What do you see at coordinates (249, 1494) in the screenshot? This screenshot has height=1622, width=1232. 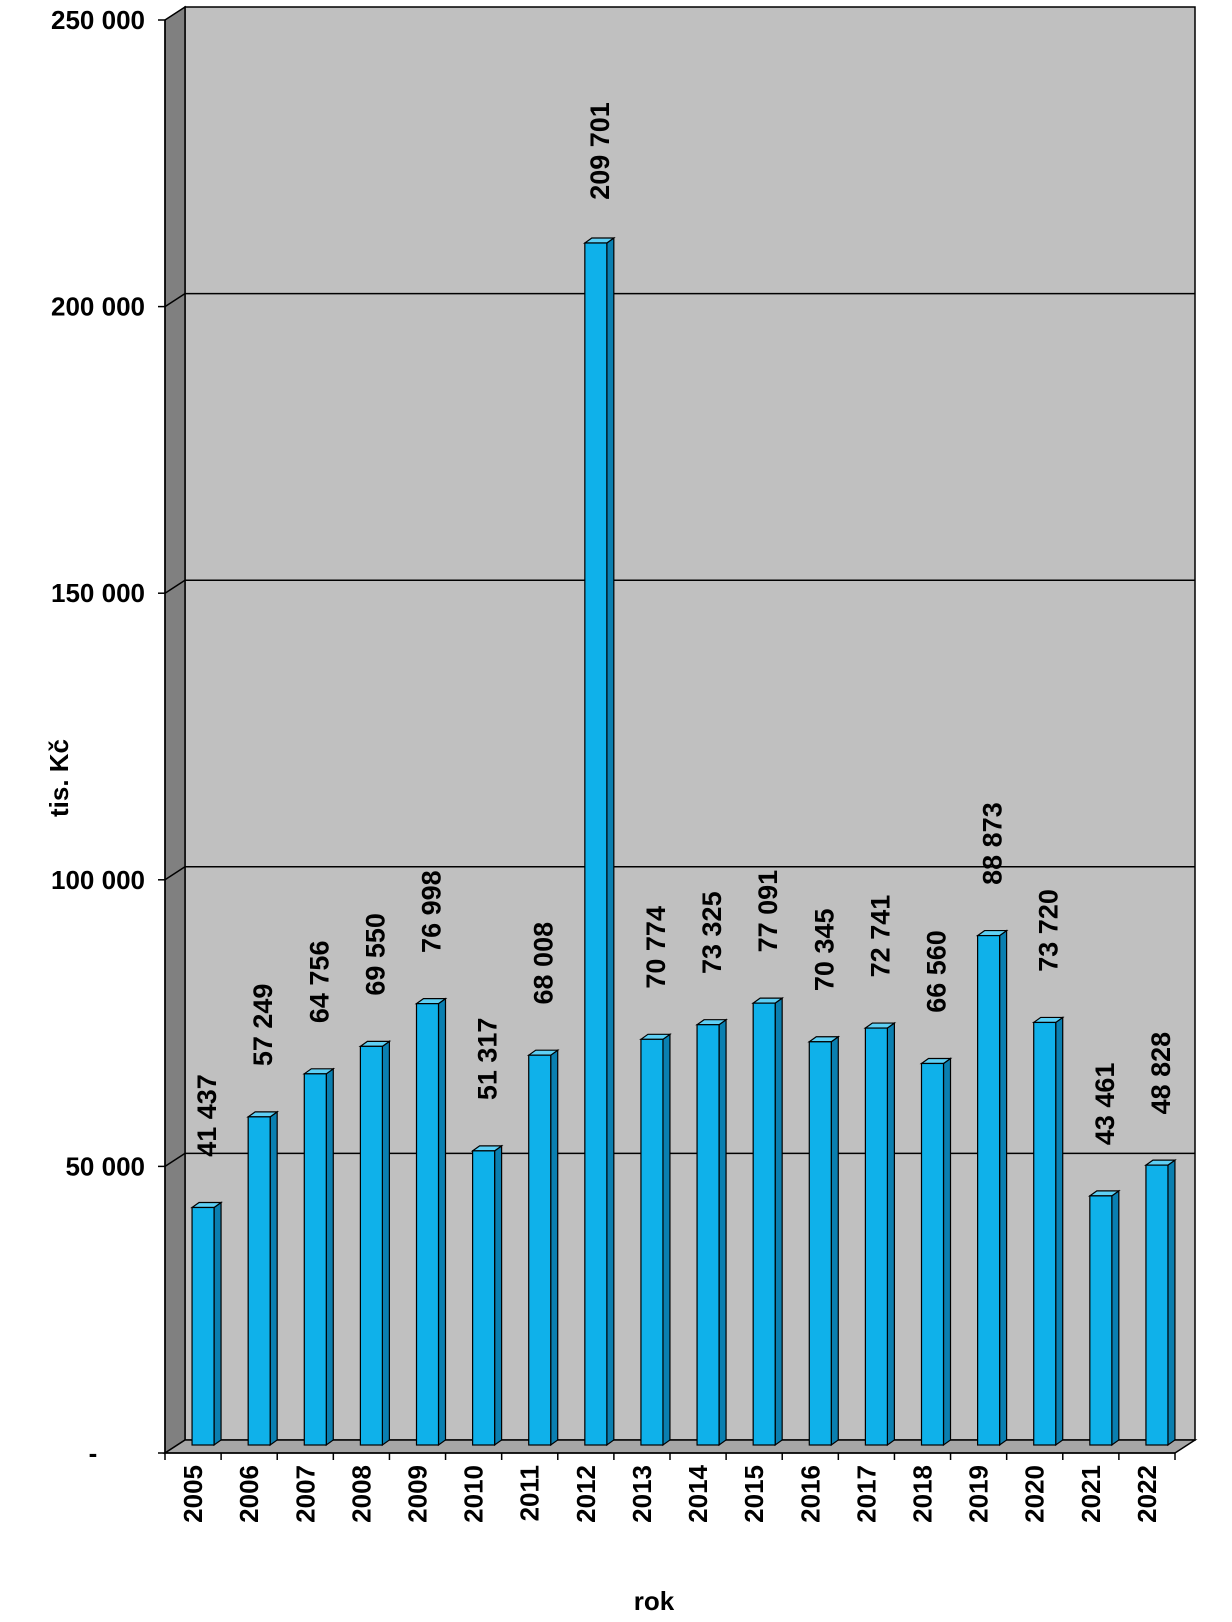 I see `x-tick-label: 2006` at bounding box center [249, 1494].